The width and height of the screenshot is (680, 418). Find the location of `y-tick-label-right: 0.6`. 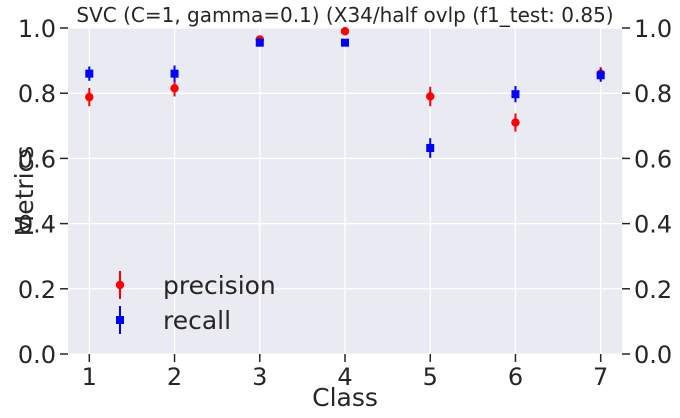

y-tick-label-right: 0.6 is located at coordinates (653, 159).